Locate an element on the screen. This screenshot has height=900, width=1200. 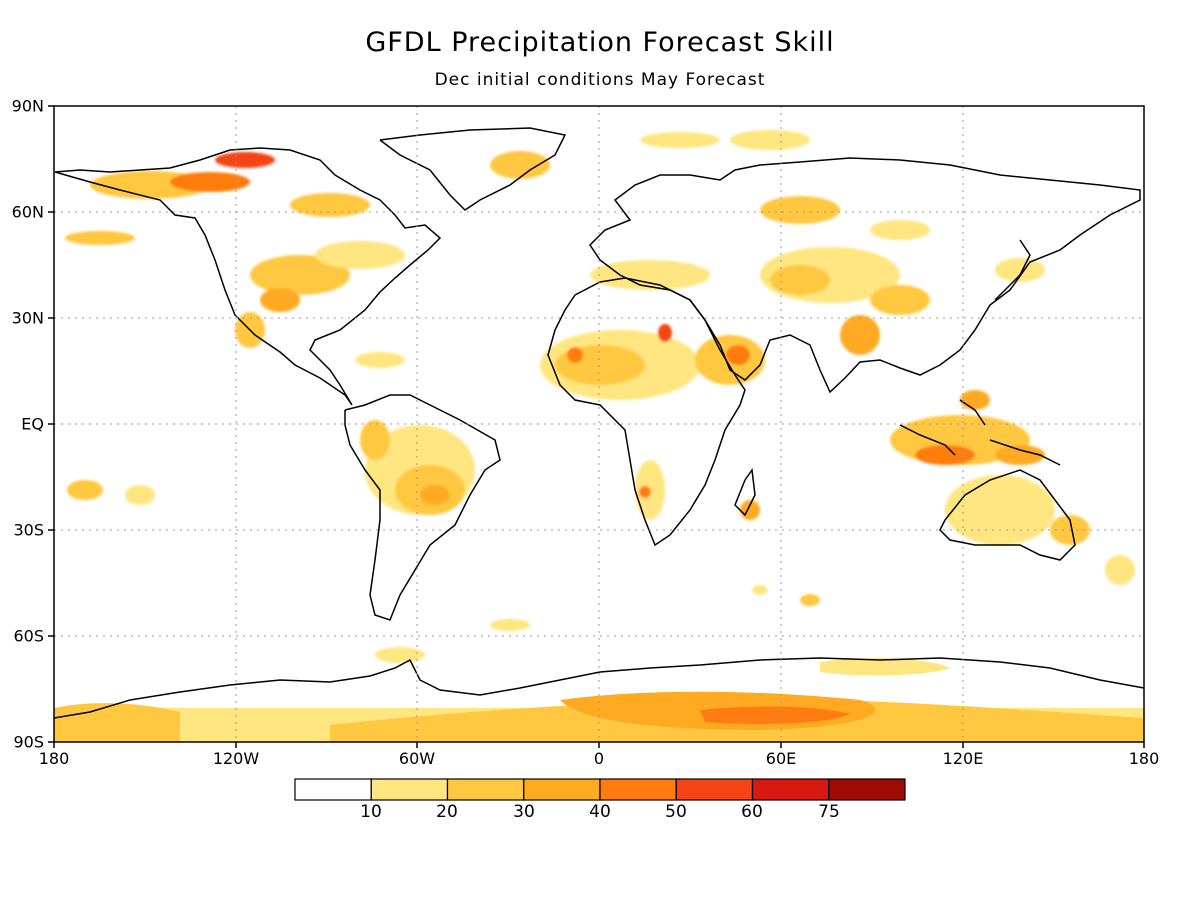
lat-label-eq: EQ is located at coordinates (32, 424).